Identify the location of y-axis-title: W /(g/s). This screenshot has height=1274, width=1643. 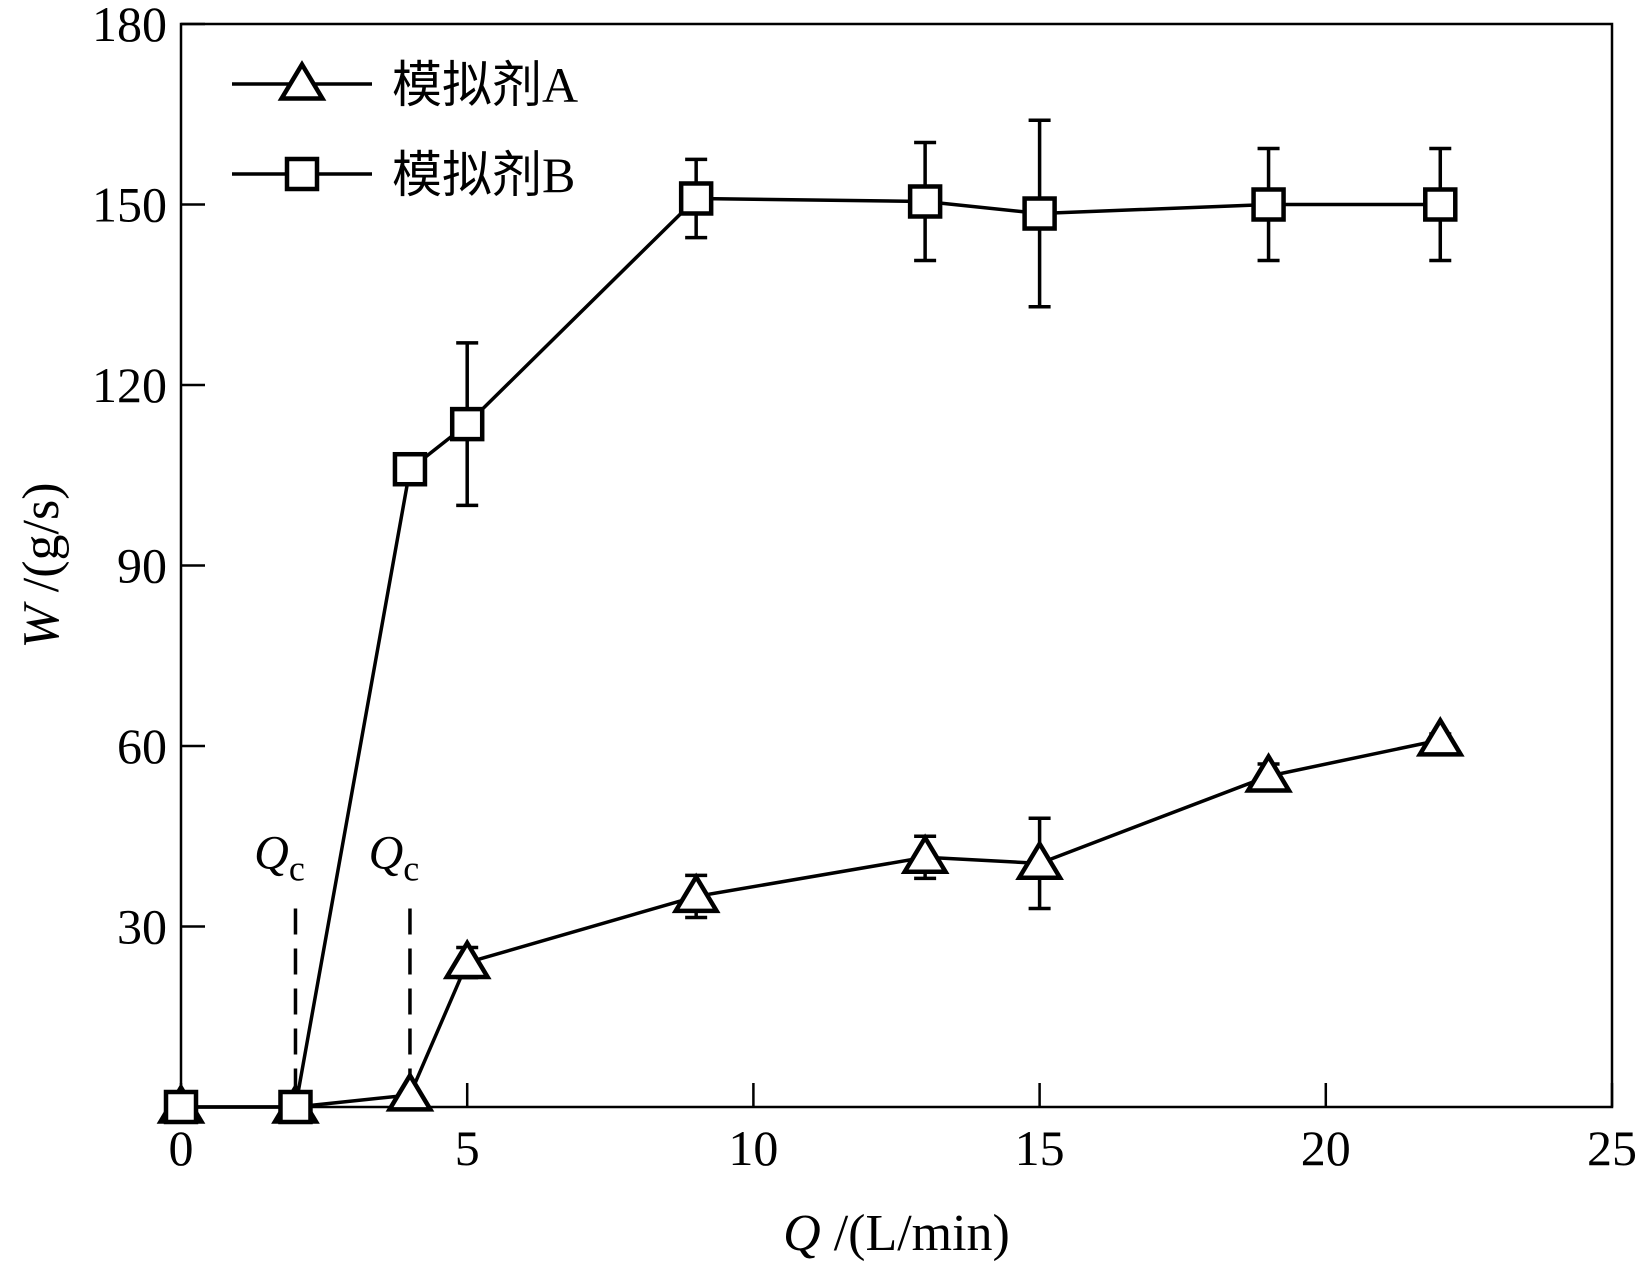
(41, 565).